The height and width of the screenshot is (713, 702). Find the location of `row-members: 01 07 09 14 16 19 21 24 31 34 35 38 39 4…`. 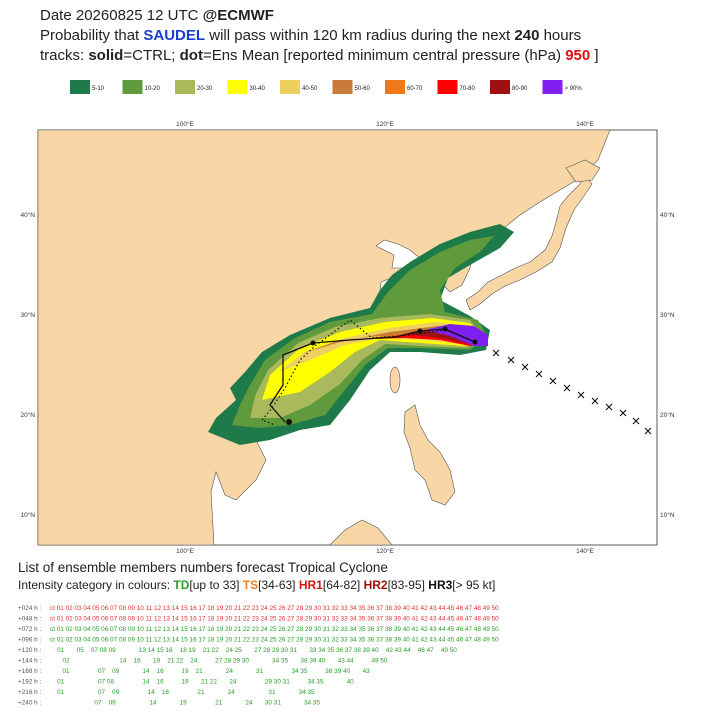

row-members: 01 07 09 14 16 19 21 24 31 34 35 38 39 4… is located at coordinates (210, 671).